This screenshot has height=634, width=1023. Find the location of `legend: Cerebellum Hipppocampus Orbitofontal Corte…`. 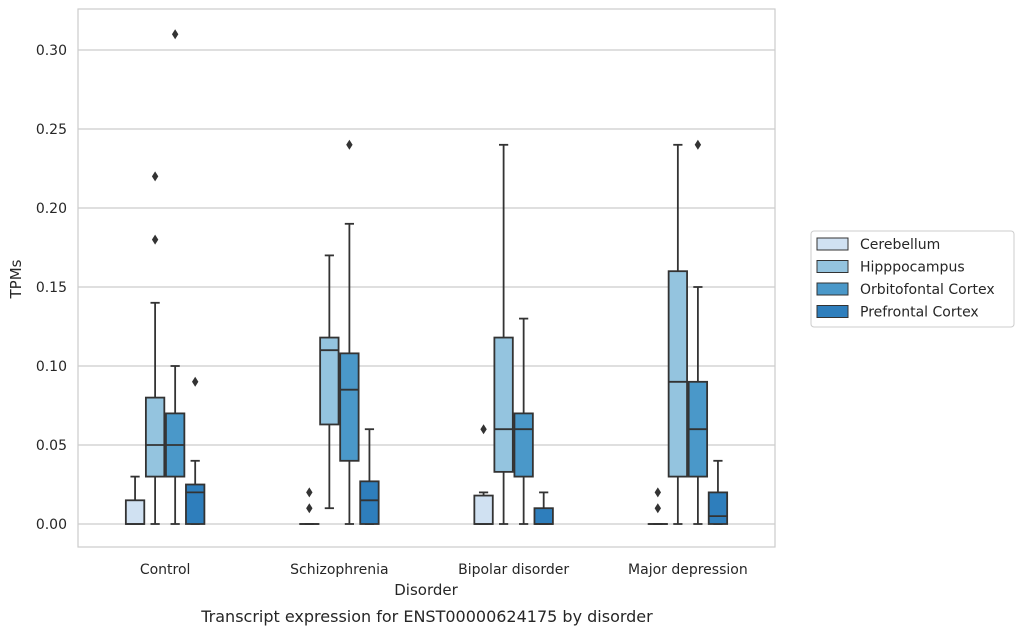

legend: Cerebellum Hipppocampus Orbitofontal Corte… is located at coordinates (912, 279).